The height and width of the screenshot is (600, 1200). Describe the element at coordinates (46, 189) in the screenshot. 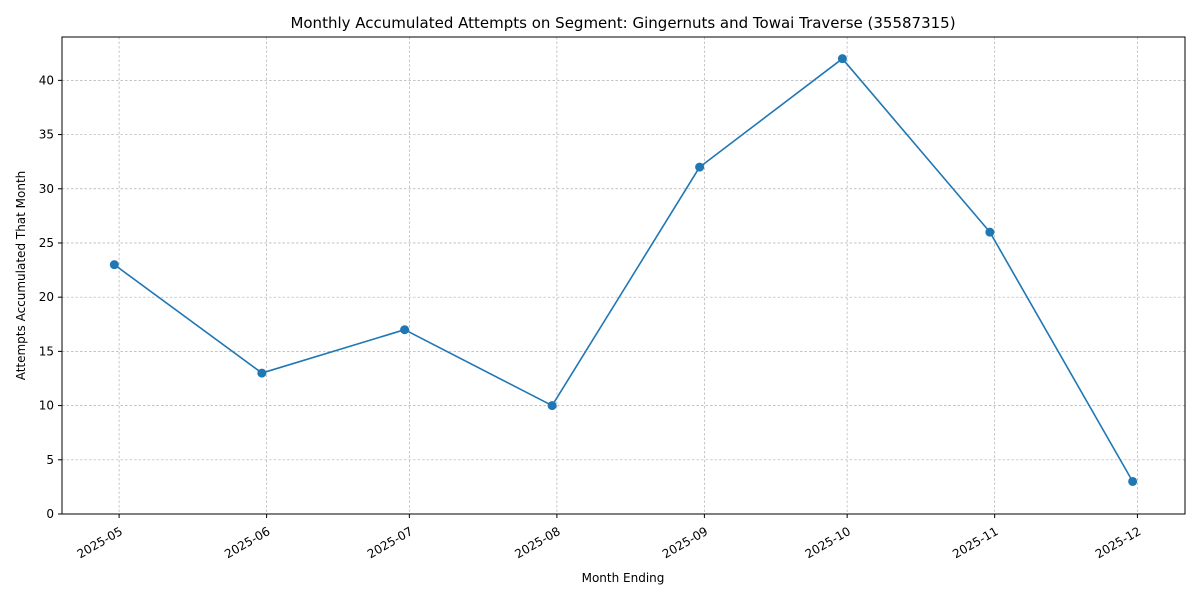

I see `y-tick-label: 30` at that location.